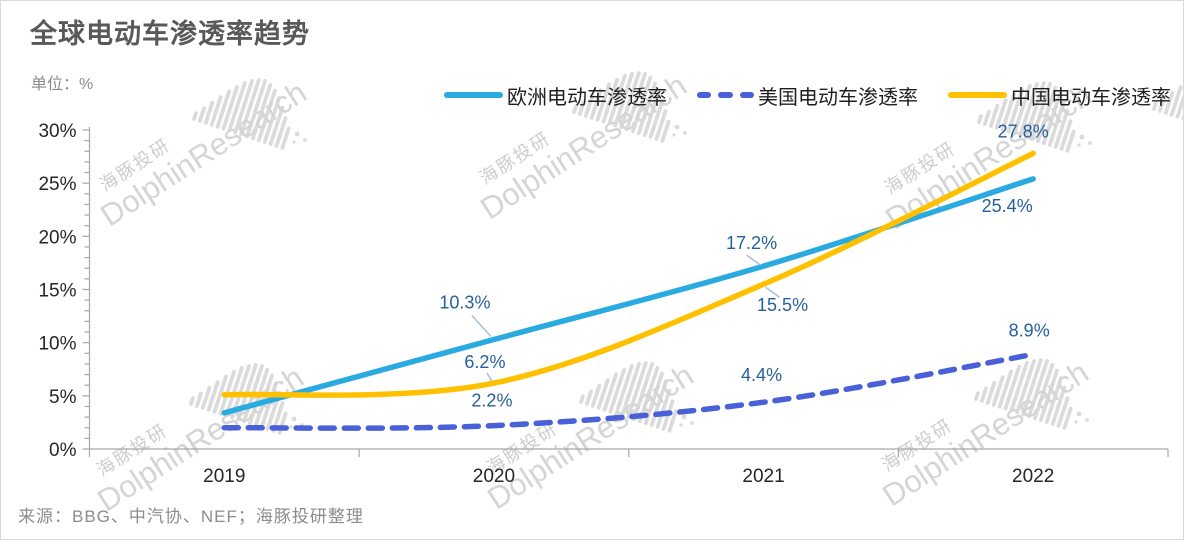  What do you see at coordinates (464, 302) in the screenshot?
I see `data-label-europe-2020: 10.3%` at bounding box center [464, 302].